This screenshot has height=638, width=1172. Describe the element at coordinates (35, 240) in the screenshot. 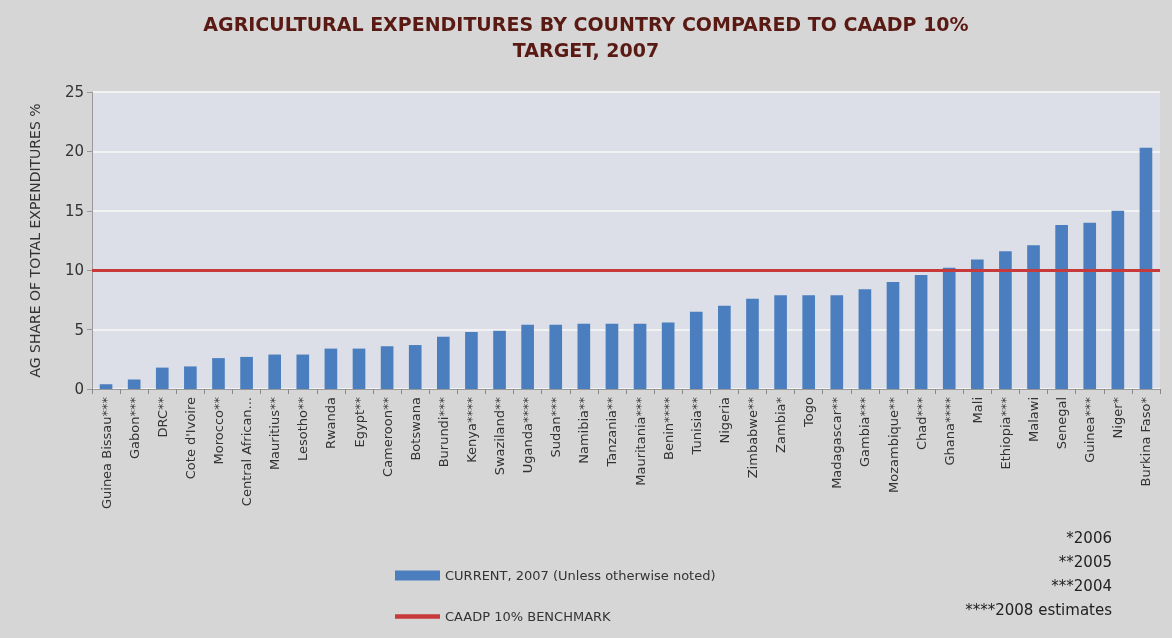

I see `y-axis-title: AG SHARE OF TOTAL EXPENDITURES %` at that location.